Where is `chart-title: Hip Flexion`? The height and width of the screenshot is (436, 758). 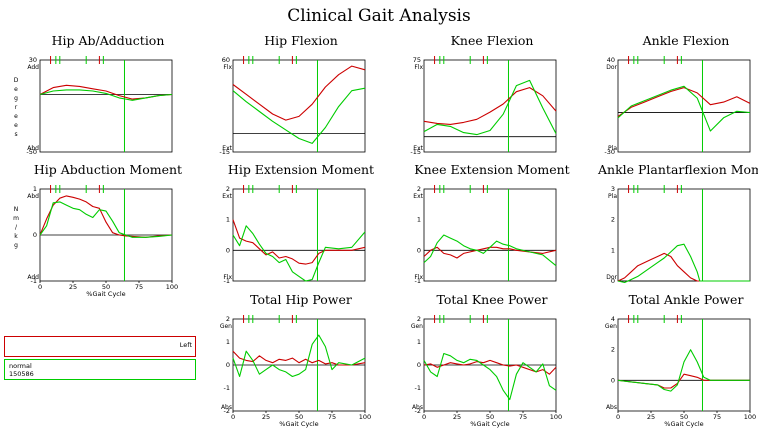 chart-title: Hip Flexion is located at coordinates (301, 40).